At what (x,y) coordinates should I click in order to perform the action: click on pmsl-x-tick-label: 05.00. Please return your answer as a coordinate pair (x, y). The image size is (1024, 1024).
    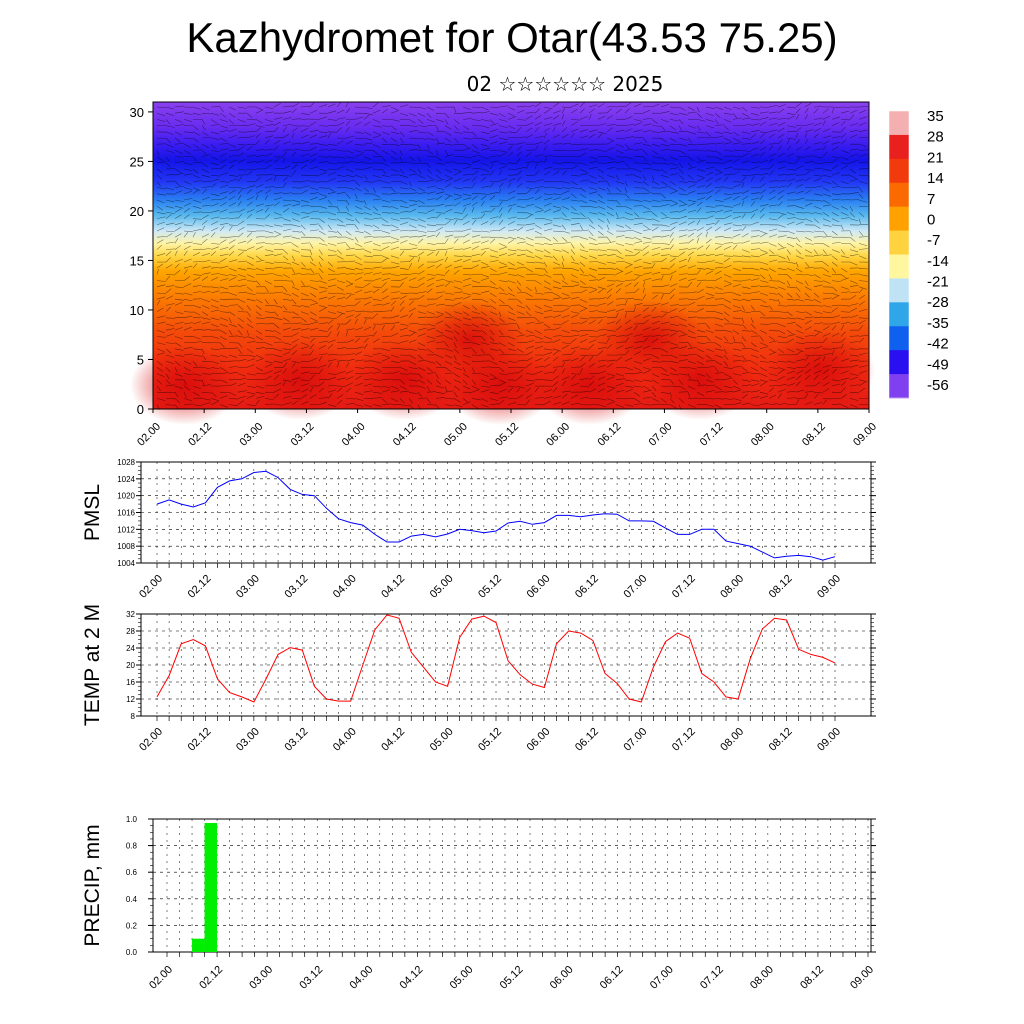
    Looking at the image, I should click on (442, 587).